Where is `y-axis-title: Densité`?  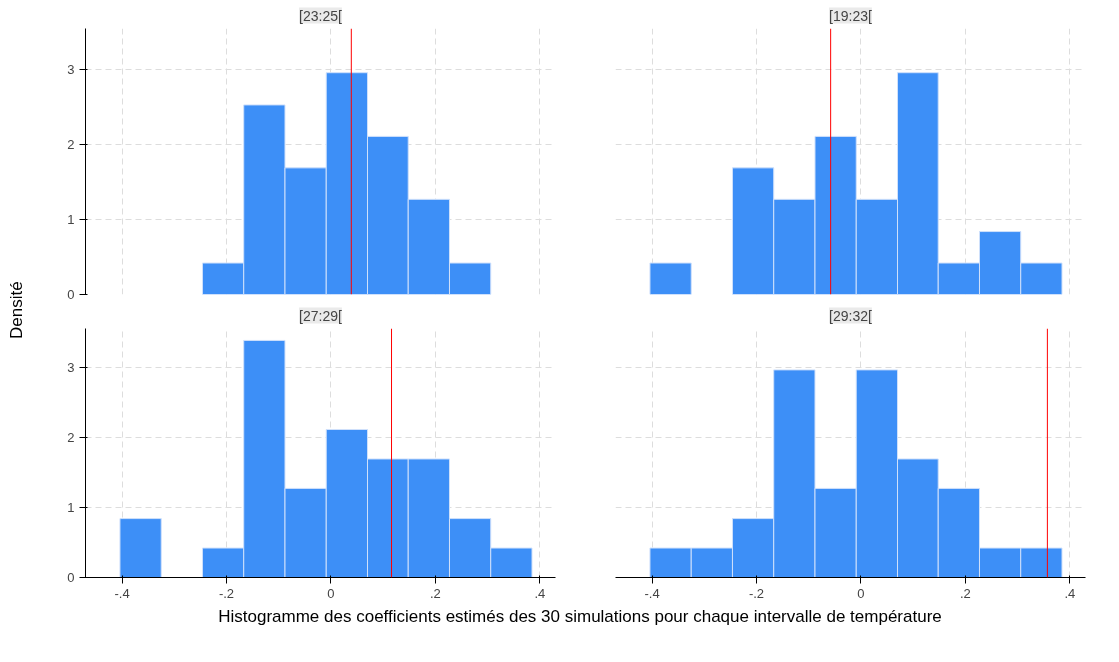
y-axis-title: Densité is located at coordinates (16, 310).